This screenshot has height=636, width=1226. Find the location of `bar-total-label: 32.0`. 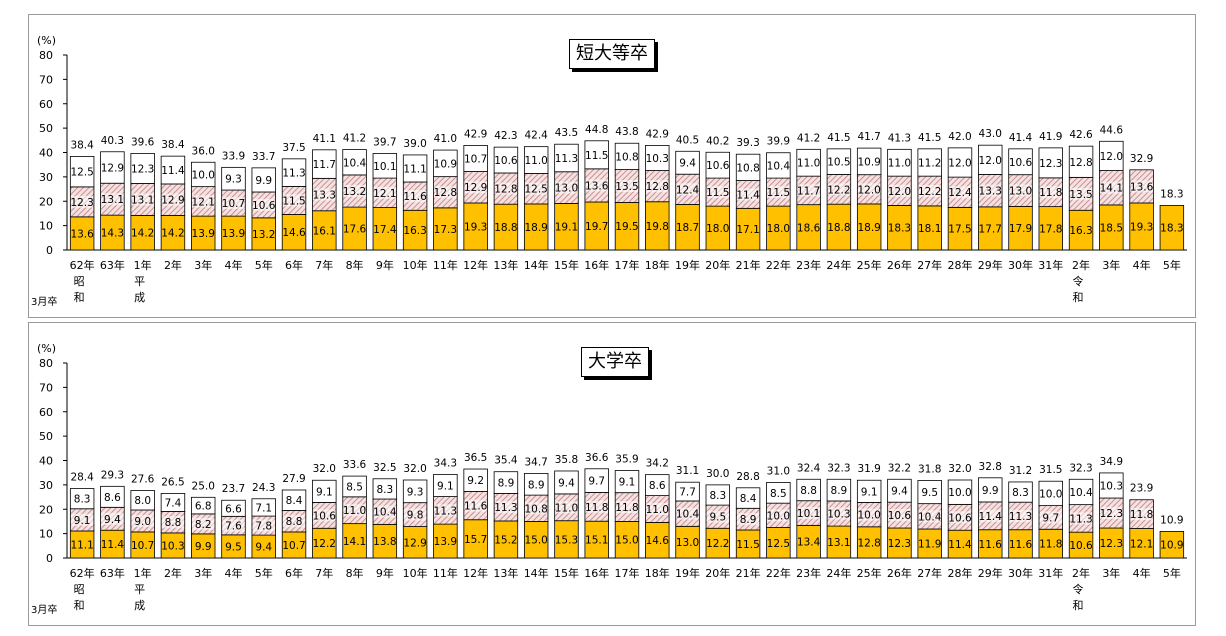

bar-total-label: 32.0 is located at coordinates (414, 469).